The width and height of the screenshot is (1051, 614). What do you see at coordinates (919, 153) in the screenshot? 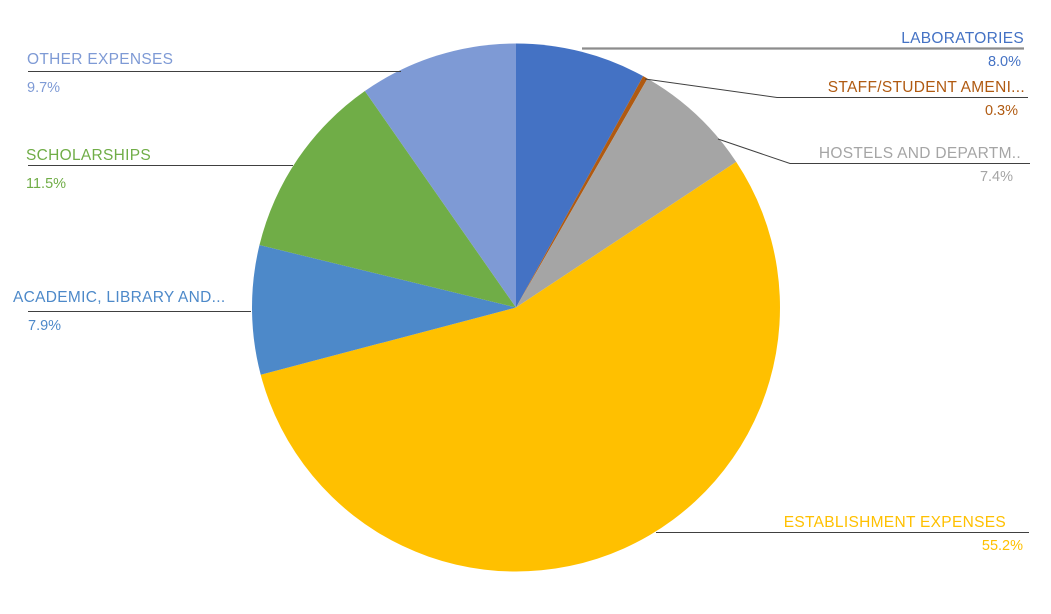
I see `slice-label-hostels-departments: HOSTELS AND DEPARTM..` at bounding box center [919, 153].